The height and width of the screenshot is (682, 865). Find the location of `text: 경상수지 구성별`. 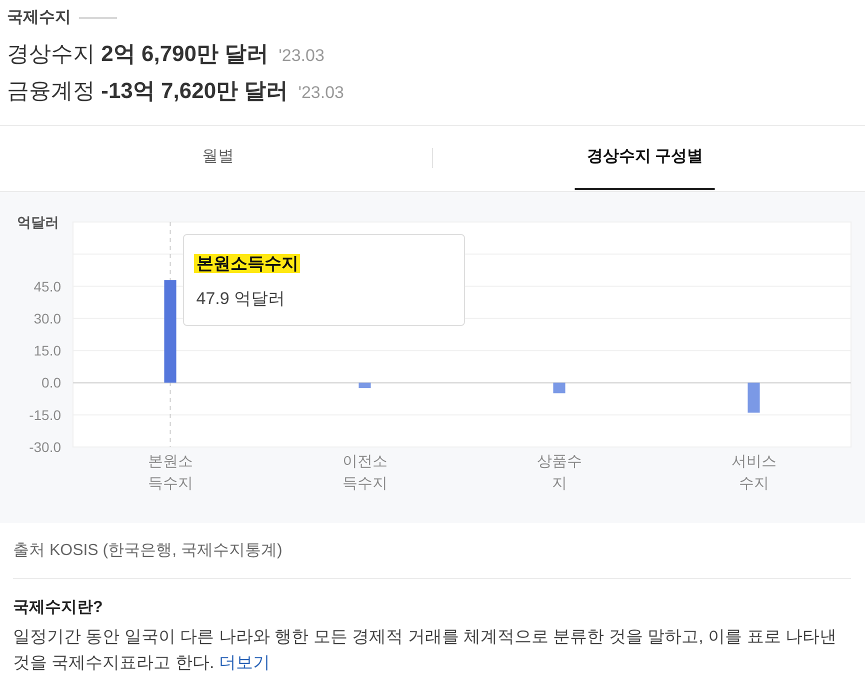

text: 경상수지 구성별 is located at coordinates (645, 167).